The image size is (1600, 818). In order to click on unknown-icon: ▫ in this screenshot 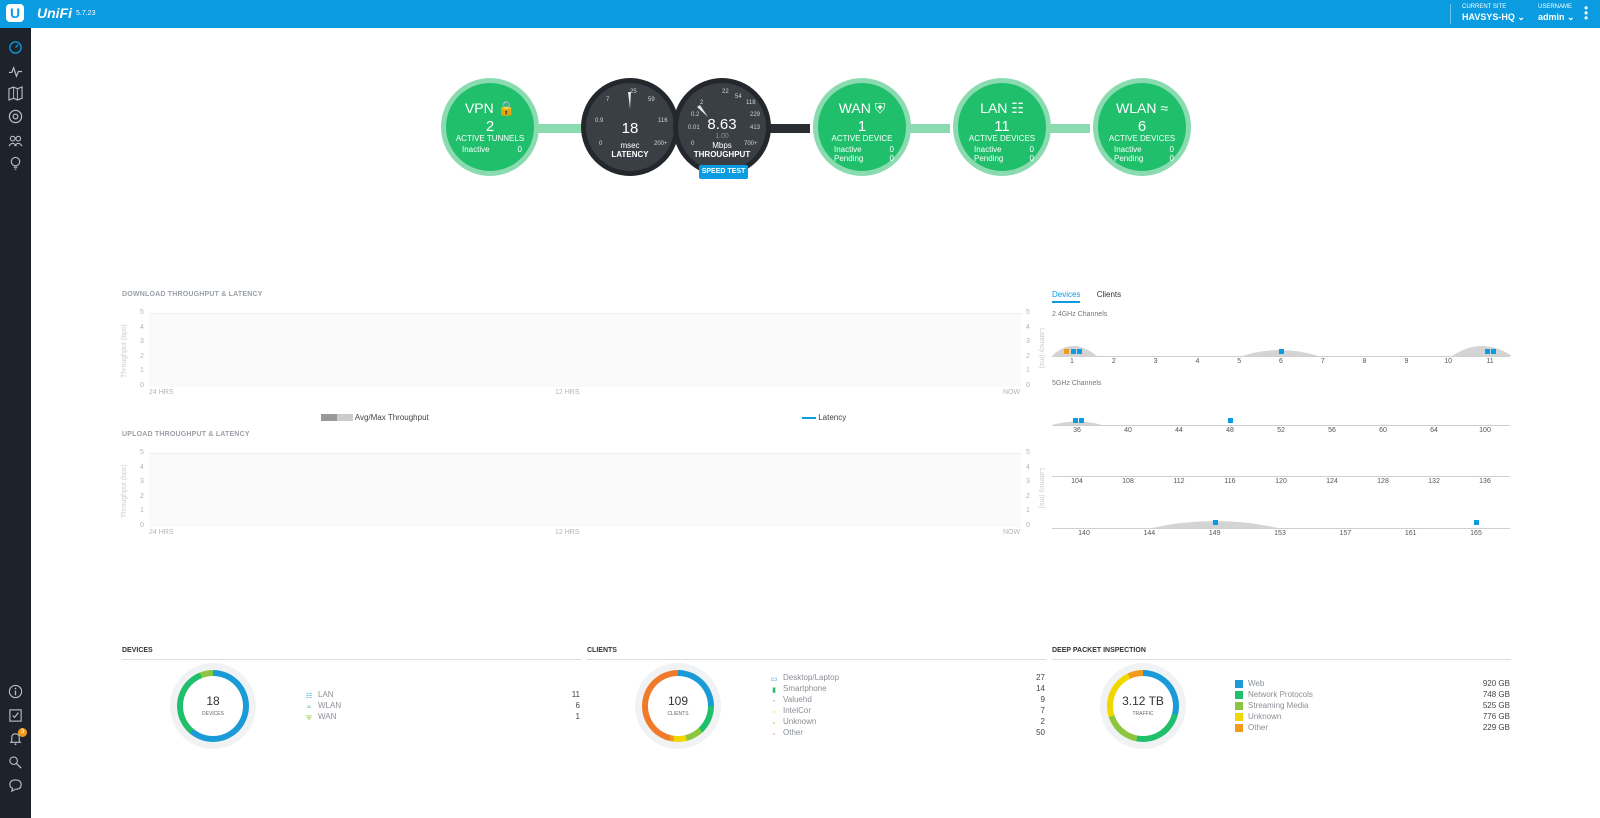, I will do `click(774, 723)`.